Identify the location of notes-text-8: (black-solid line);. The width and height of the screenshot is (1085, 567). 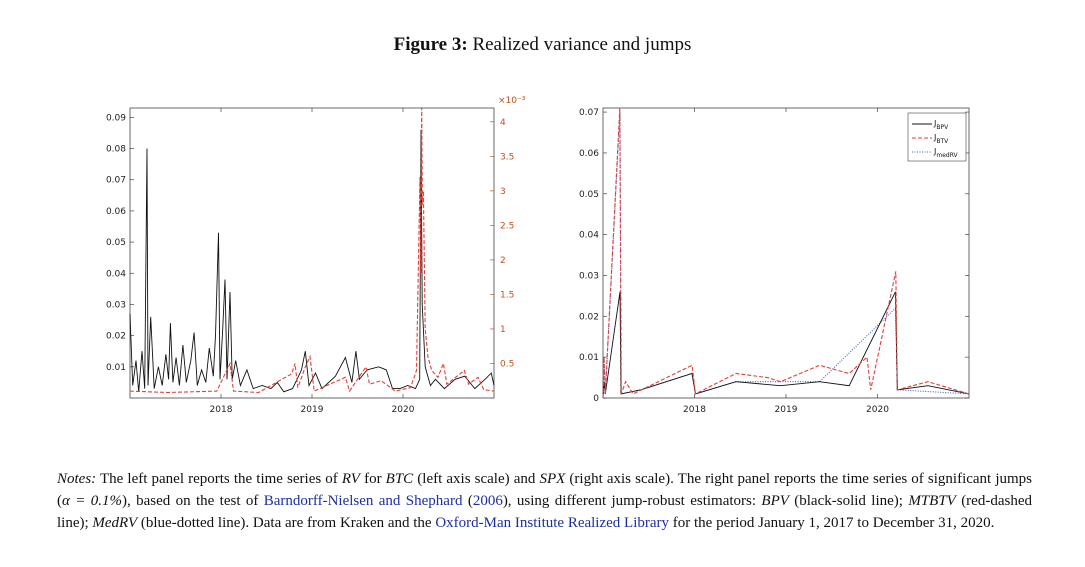
(848, 501).